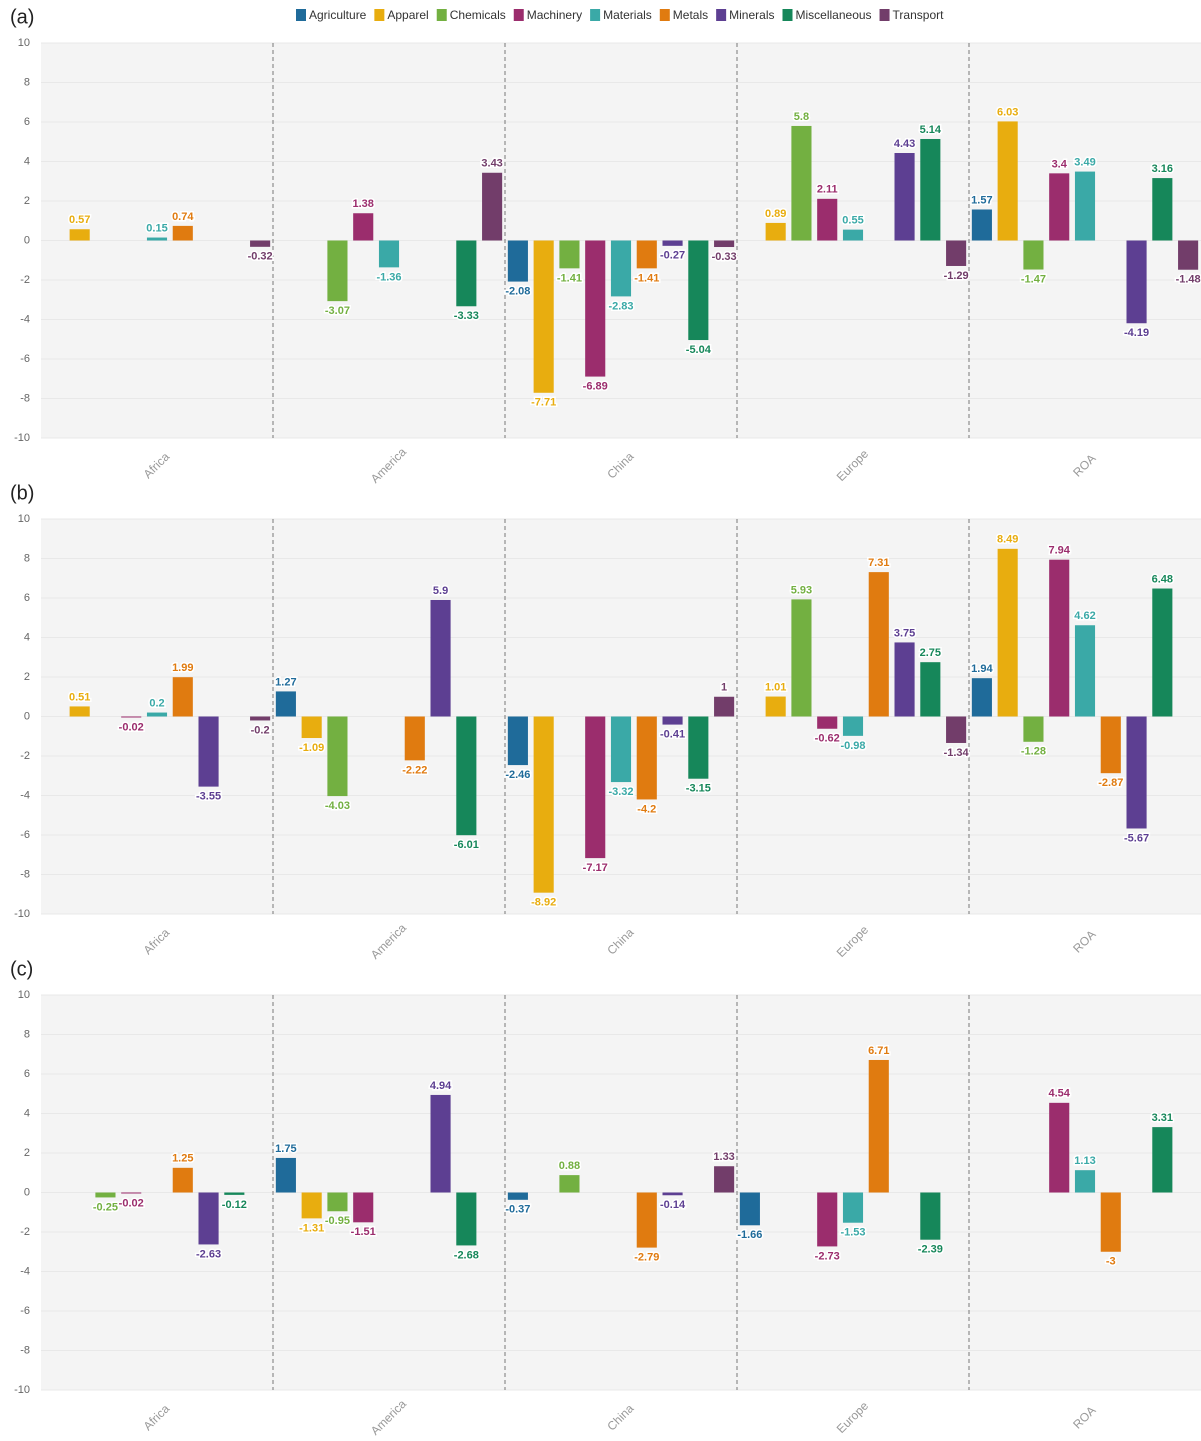  I want to click on data-label: -7.17, so click(595, 868).